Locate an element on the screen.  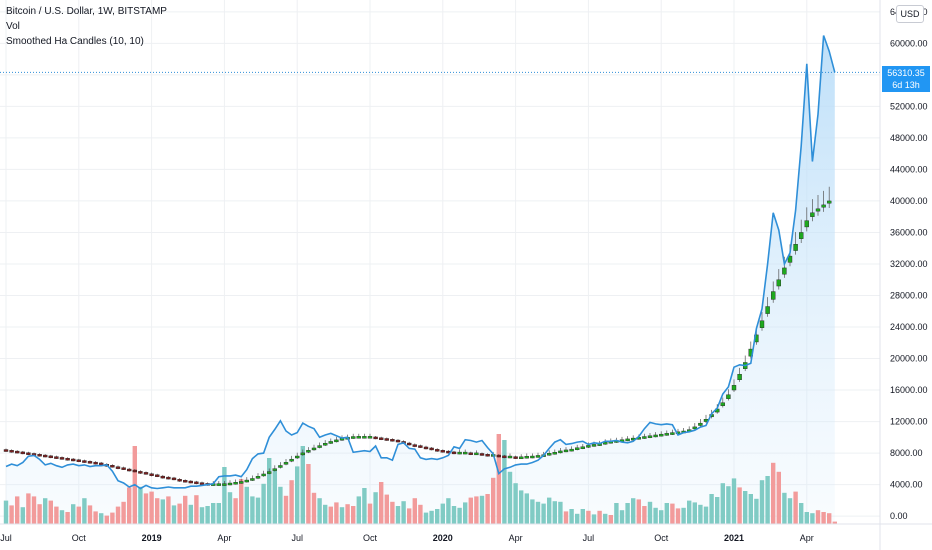
currency-button: USD is located at coordinates (910, 14).